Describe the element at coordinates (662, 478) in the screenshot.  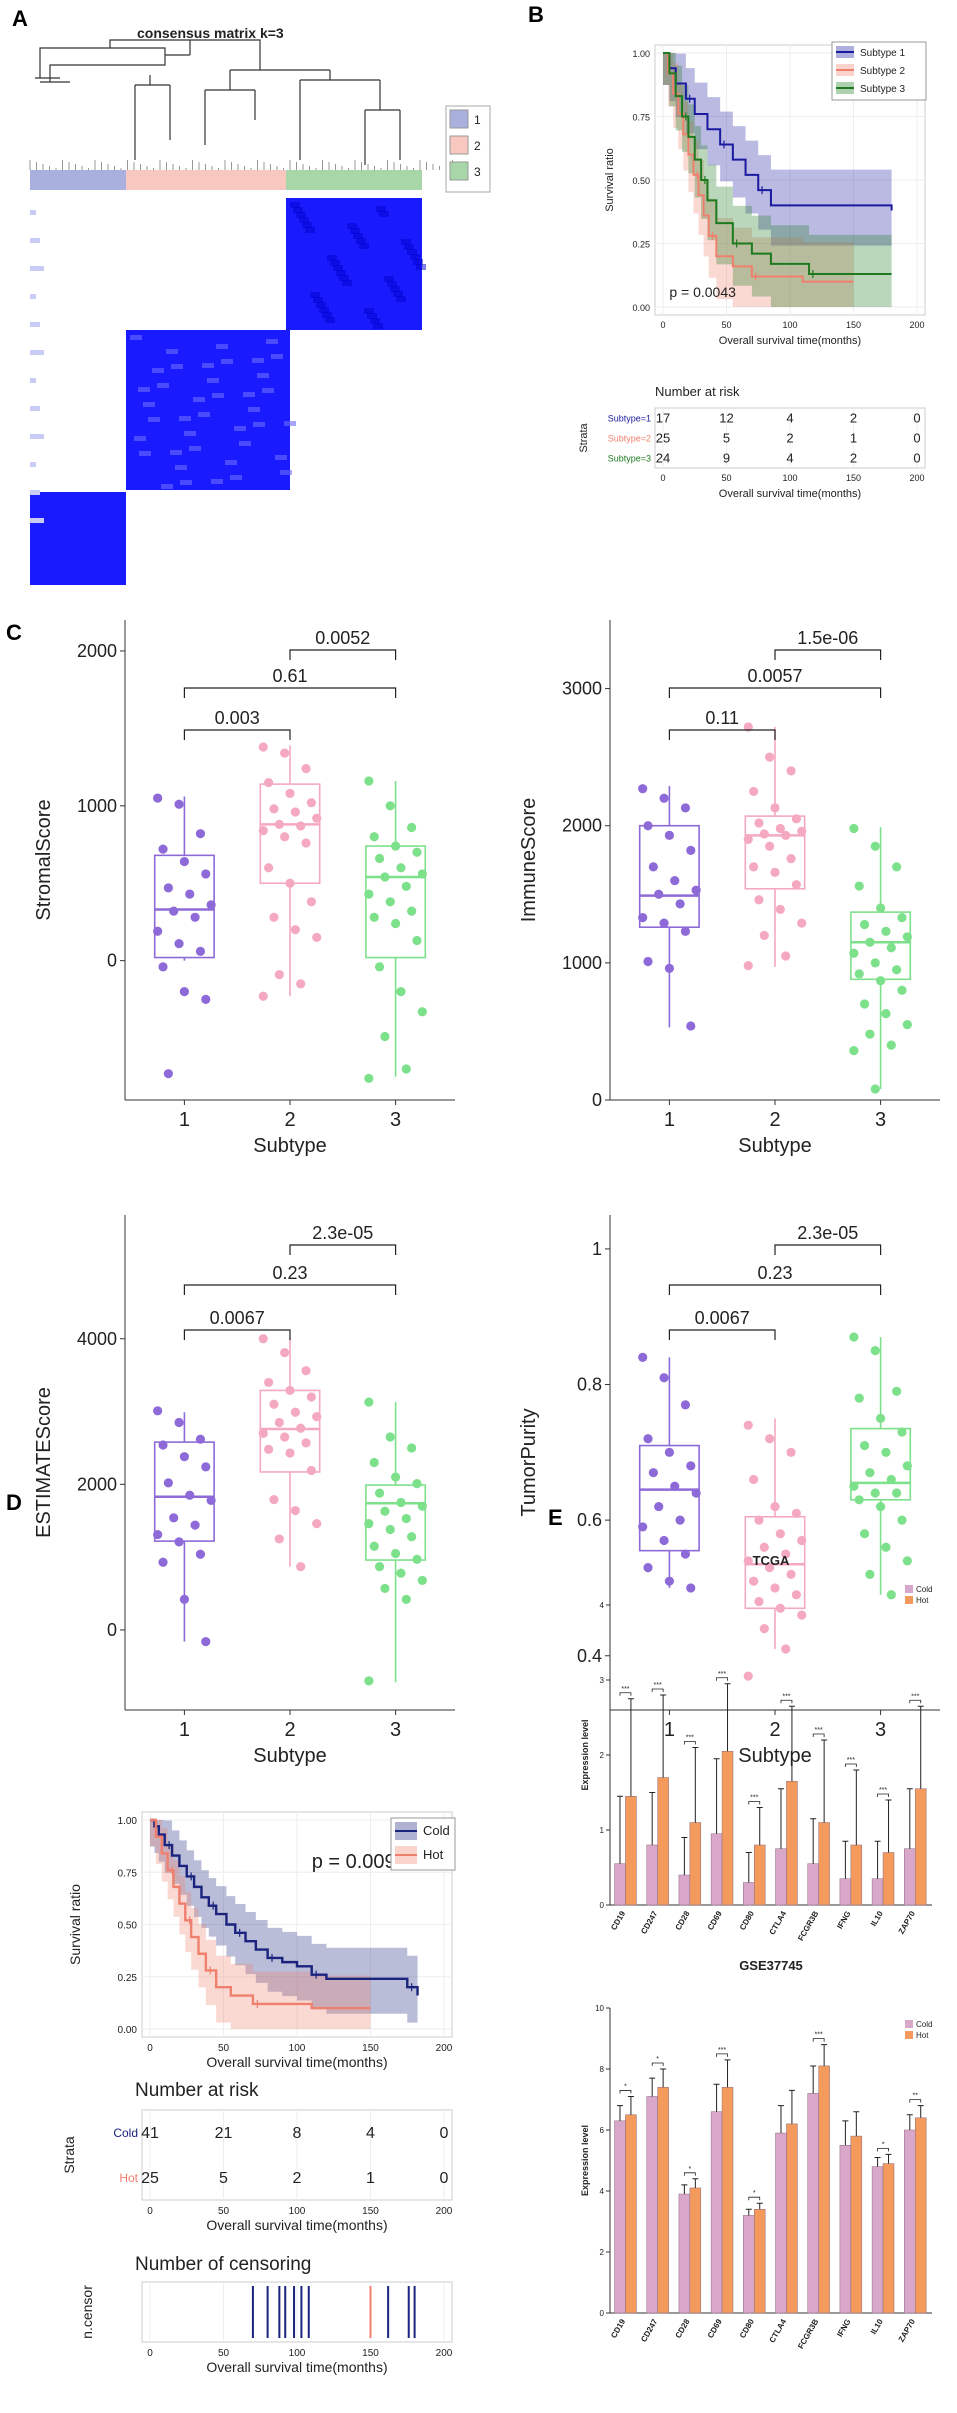
I see `x-tick-label: 0` at that location.